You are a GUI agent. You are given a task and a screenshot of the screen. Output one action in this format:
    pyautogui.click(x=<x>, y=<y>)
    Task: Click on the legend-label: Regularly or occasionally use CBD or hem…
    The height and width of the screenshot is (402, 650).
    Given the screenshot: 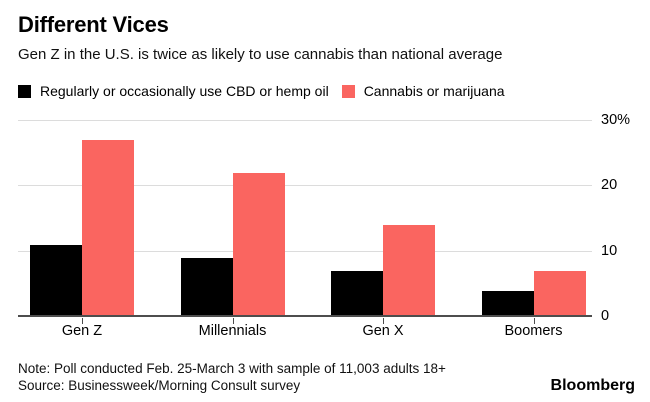 What is the action you would take?
    pyautogui.click(x=184, y=91)
    